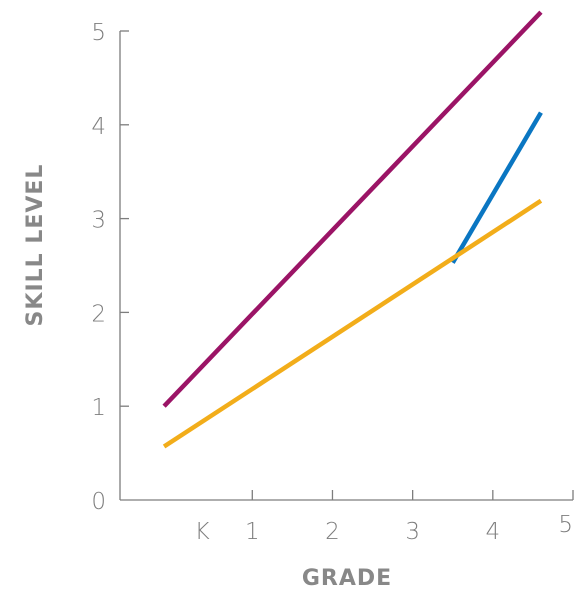 The image size is (582, 590). What do you see at coordinates (565, 525) in the screenshot?
I see `x-tick-label: 5` at bounding box center [565, 525].